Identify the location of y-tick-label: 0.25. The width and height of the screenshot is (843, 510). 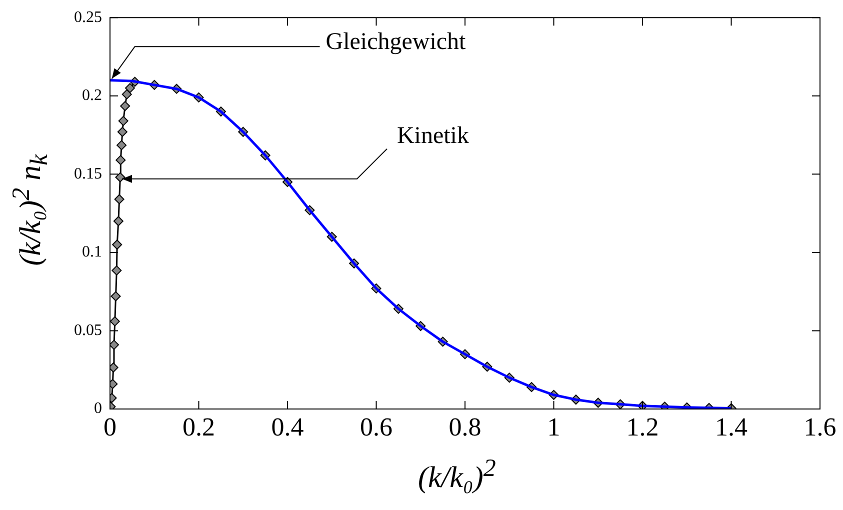
(88, 17).